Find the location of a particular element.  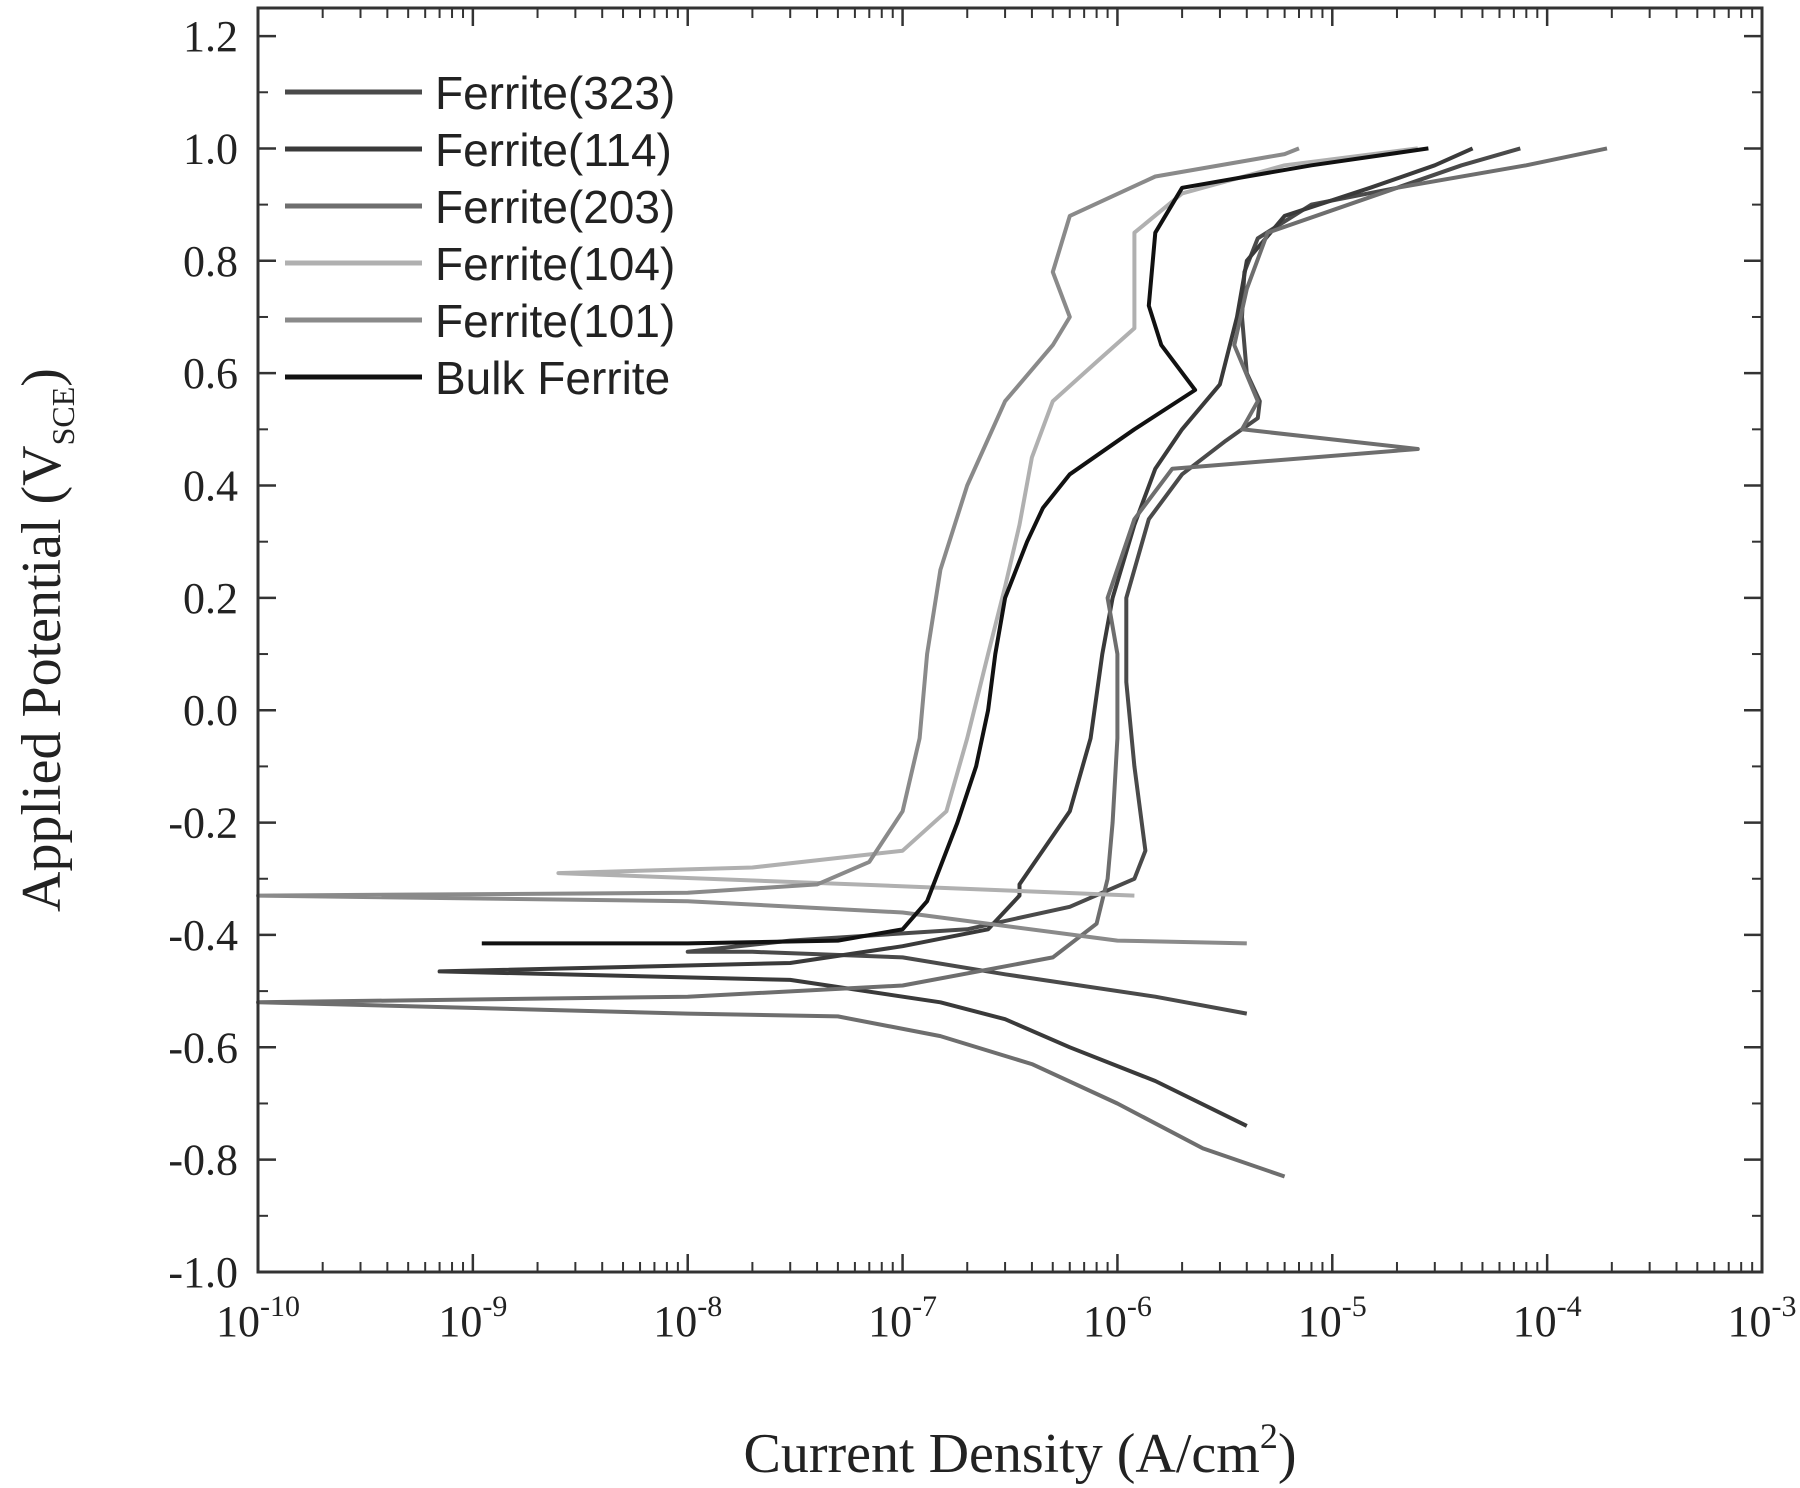

x-tick-exponent: -10 is located at coordinates (280, 1306).